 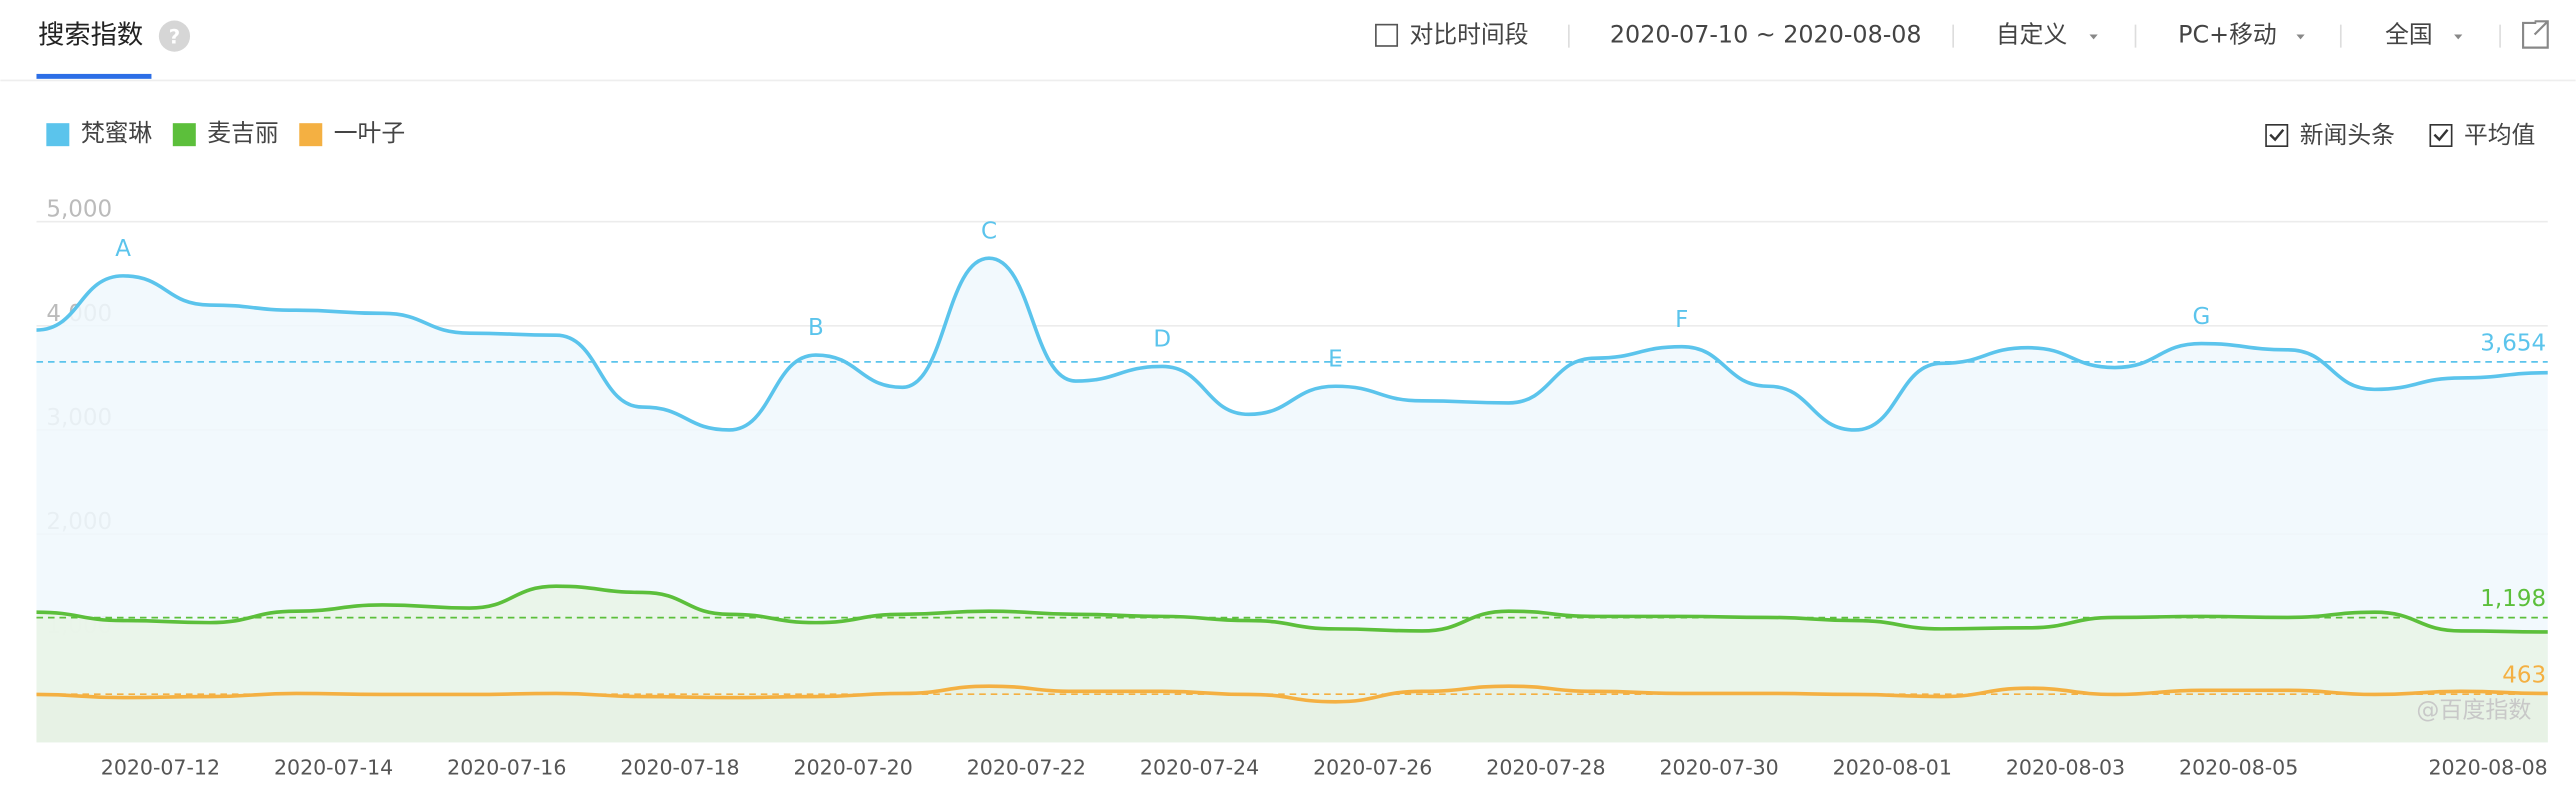 I want to click on x-tick-label: 2020-07-16, so click(x=506, y=768).